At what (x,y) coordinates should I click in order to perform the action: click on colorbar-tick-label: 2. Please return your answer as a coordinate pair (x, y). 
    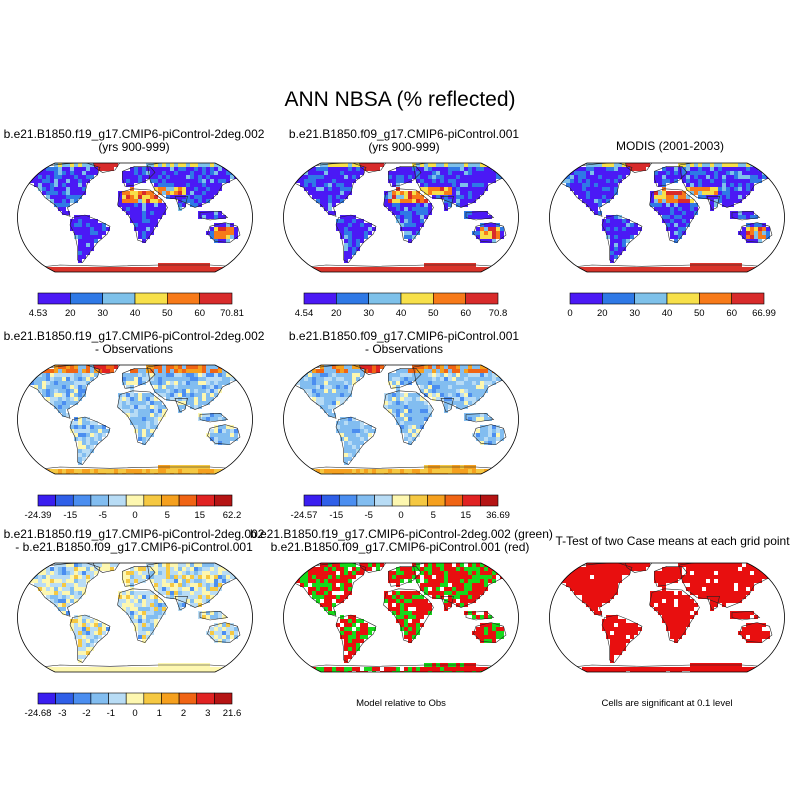
    Looking at the image, I should click on (183, 713).